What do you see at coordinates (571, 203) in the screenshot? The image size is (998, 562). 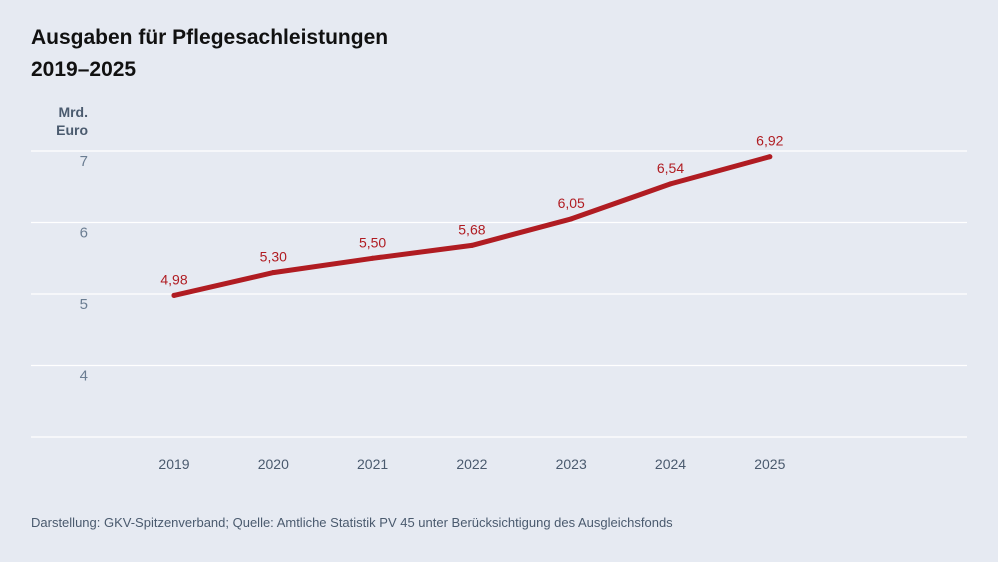 I see `data-label: 6,05` at bounding box center [571, 203].